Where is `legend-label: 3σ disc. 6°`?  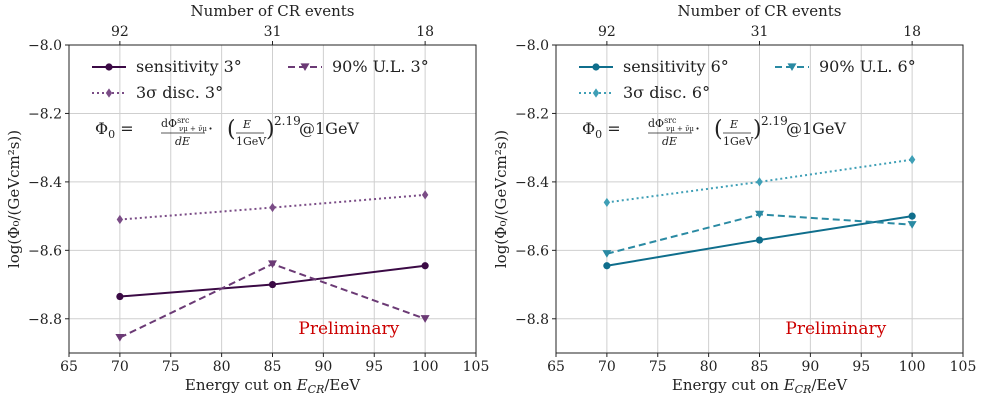
legend-label: 3σ disc. 6° is located at coordinates (666, 92).